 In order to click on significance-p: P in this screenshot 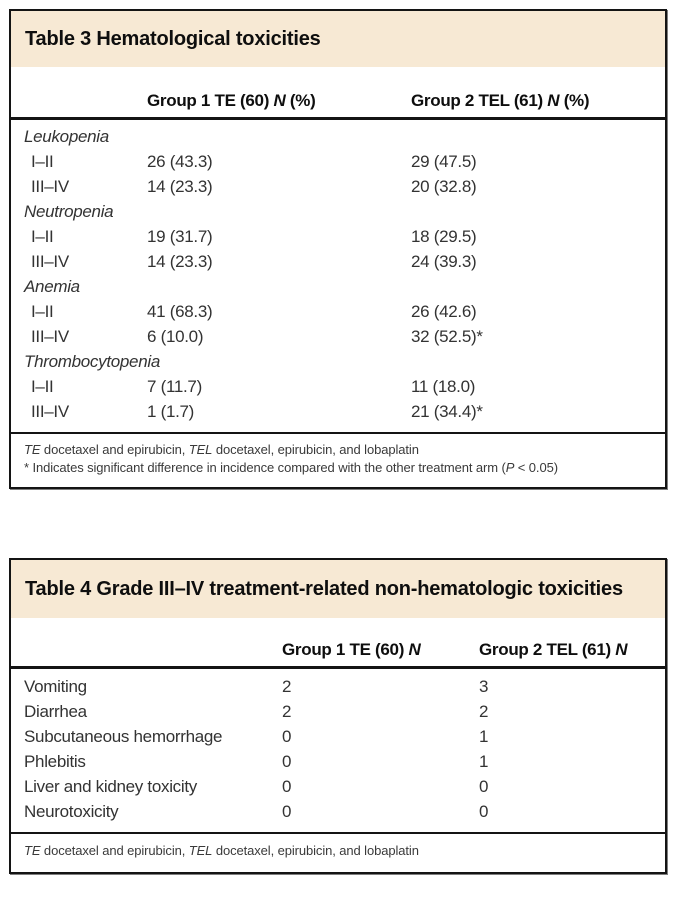, I will do `click(510, 467)`.